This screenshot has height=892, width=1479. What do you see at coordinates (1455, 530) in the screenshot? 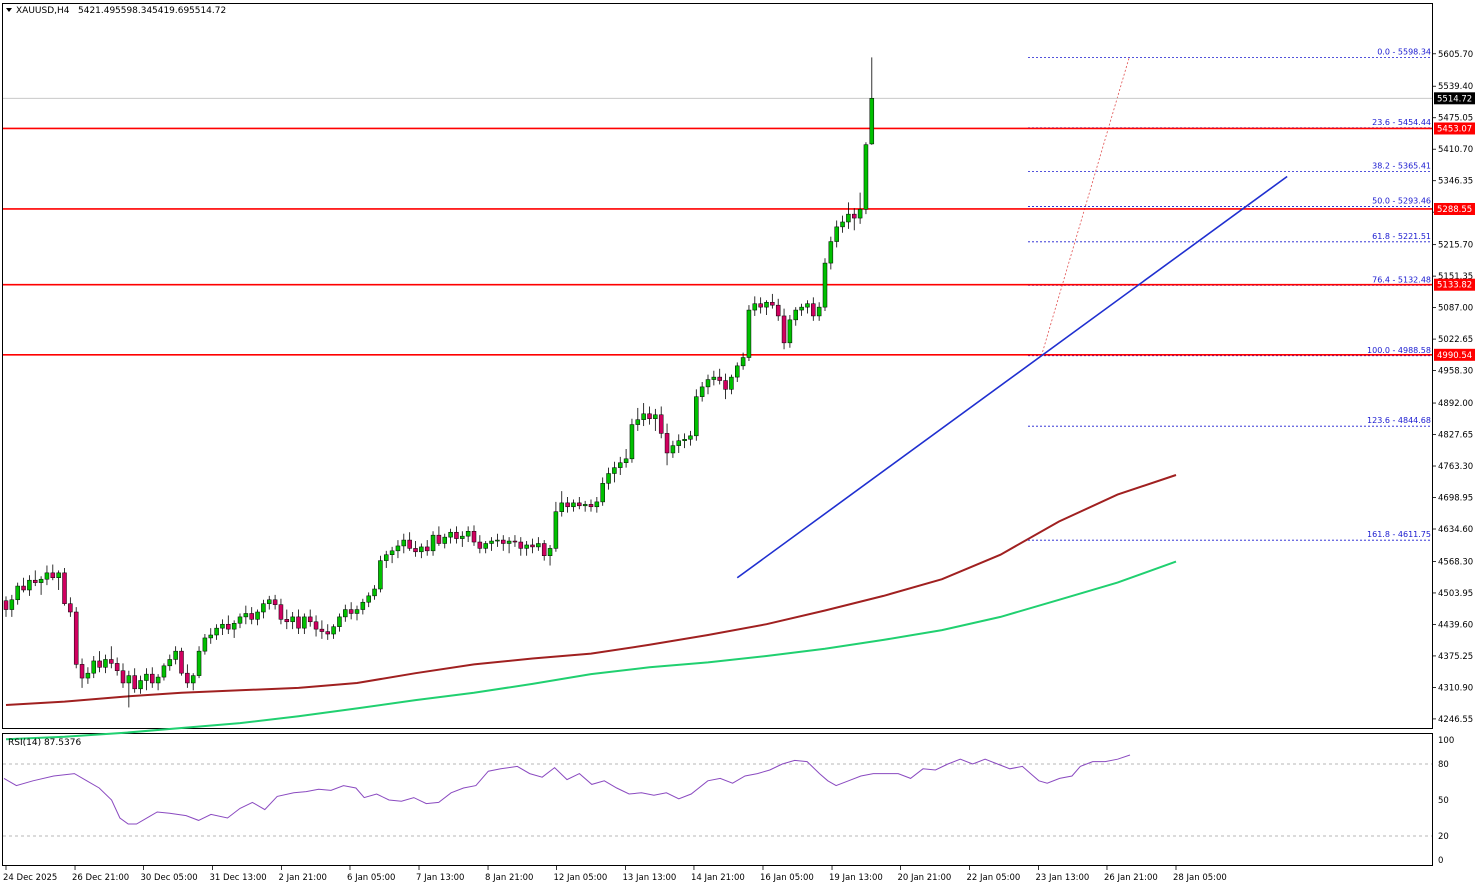
I see `price-axis-label: 4634.60` at bounding box center [1455, 530].